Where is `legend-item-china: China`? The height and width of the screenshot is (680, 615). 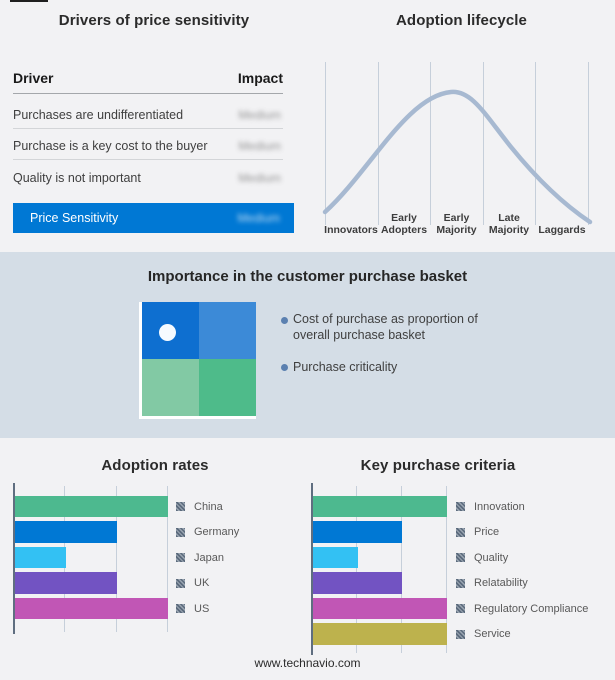 legend-item-china: China is located at coordinates (199, 506).